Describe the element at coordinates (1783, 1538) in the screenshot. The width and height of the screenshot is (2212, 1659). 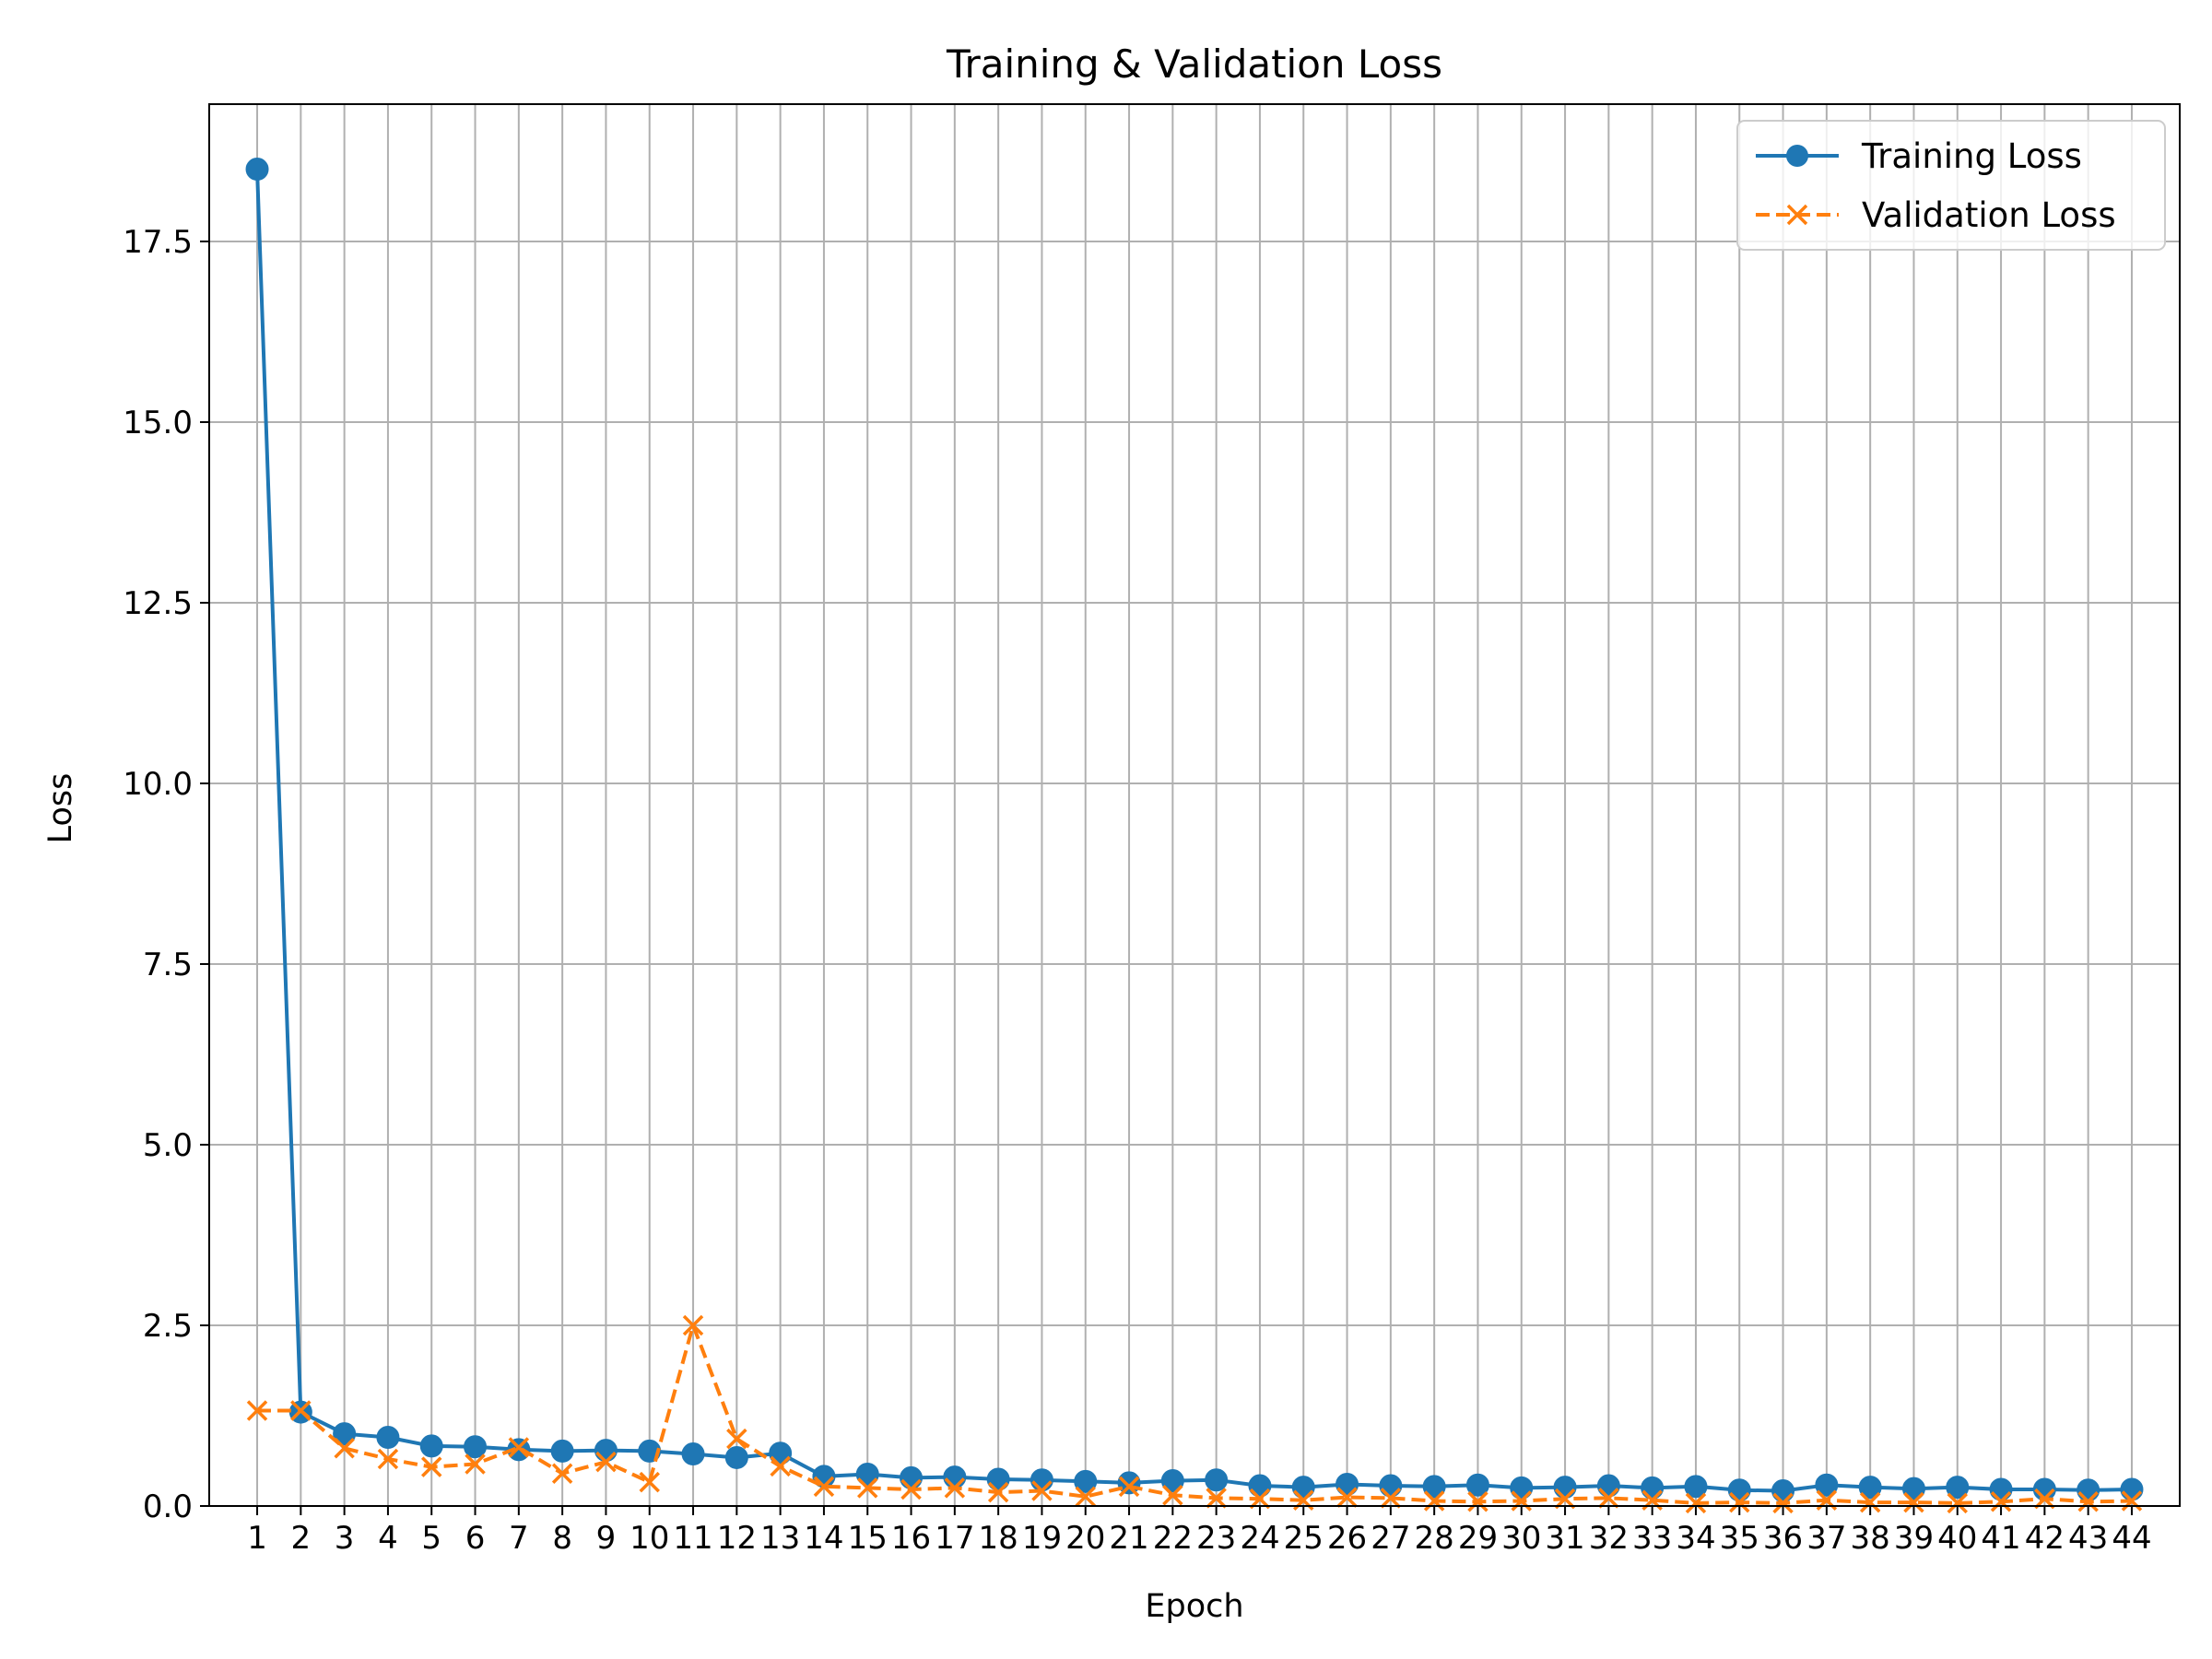
I see `x-tick-label: 36` at that location.